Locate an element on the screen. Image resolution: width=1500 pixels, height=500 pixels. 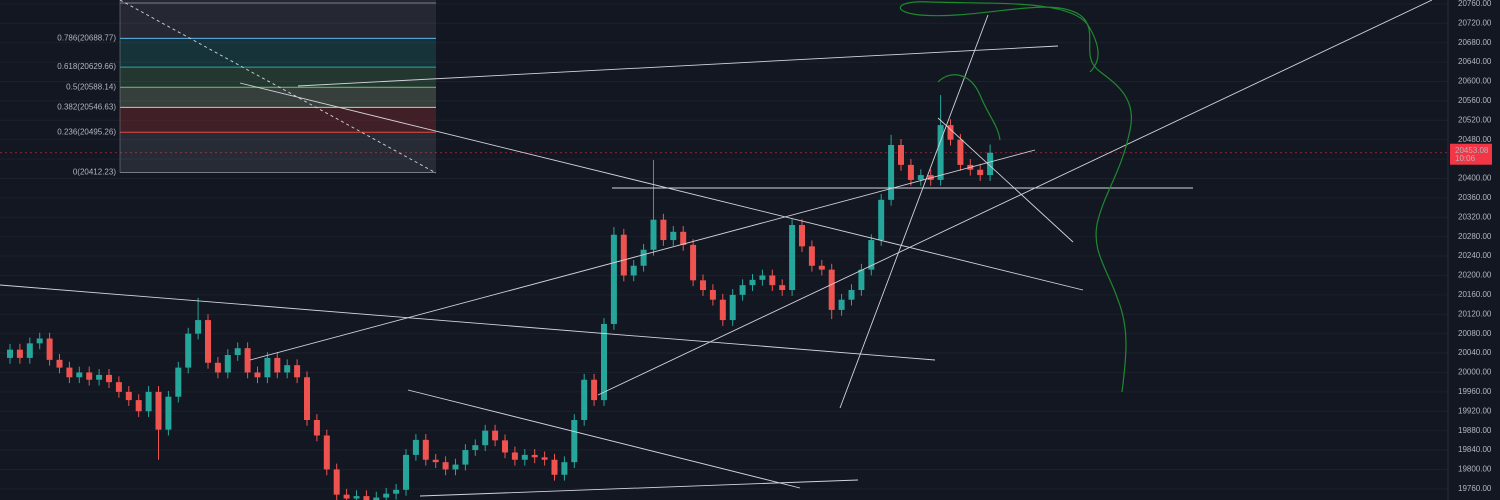
y-tick-label: 20760.00 is located at coordinates (1475, 4).